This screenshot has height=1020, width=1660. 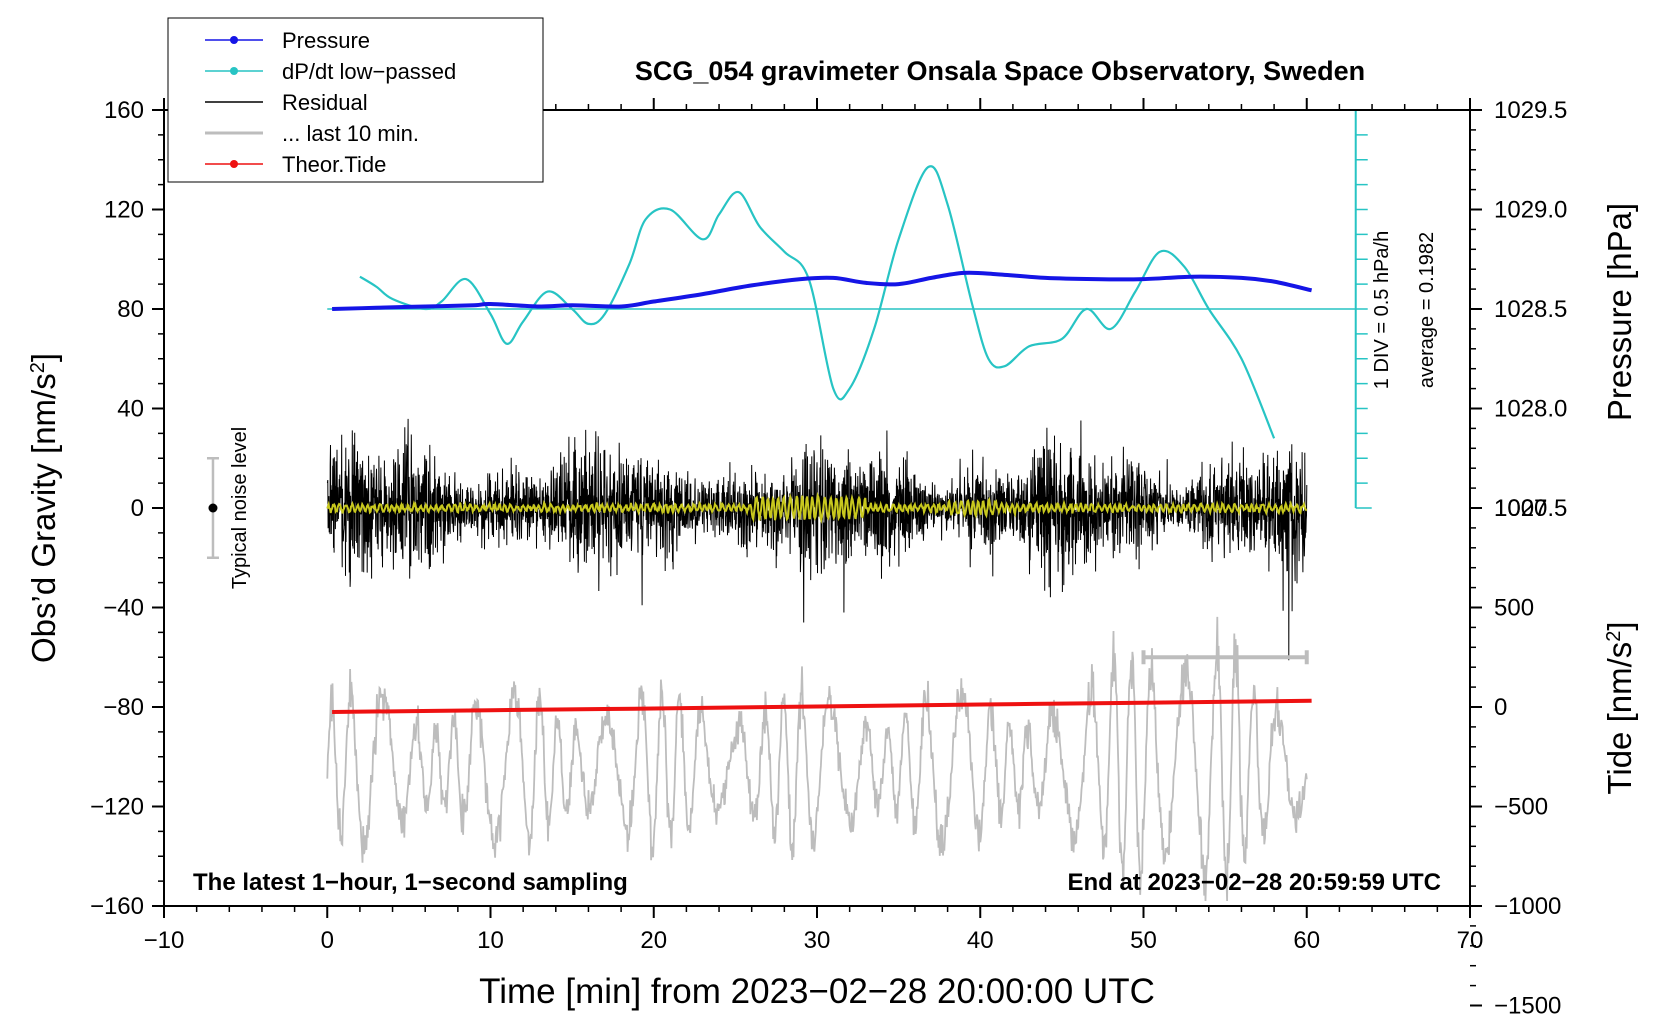 I want to click on residual-lowpass-line, so click(x=817, y=508).